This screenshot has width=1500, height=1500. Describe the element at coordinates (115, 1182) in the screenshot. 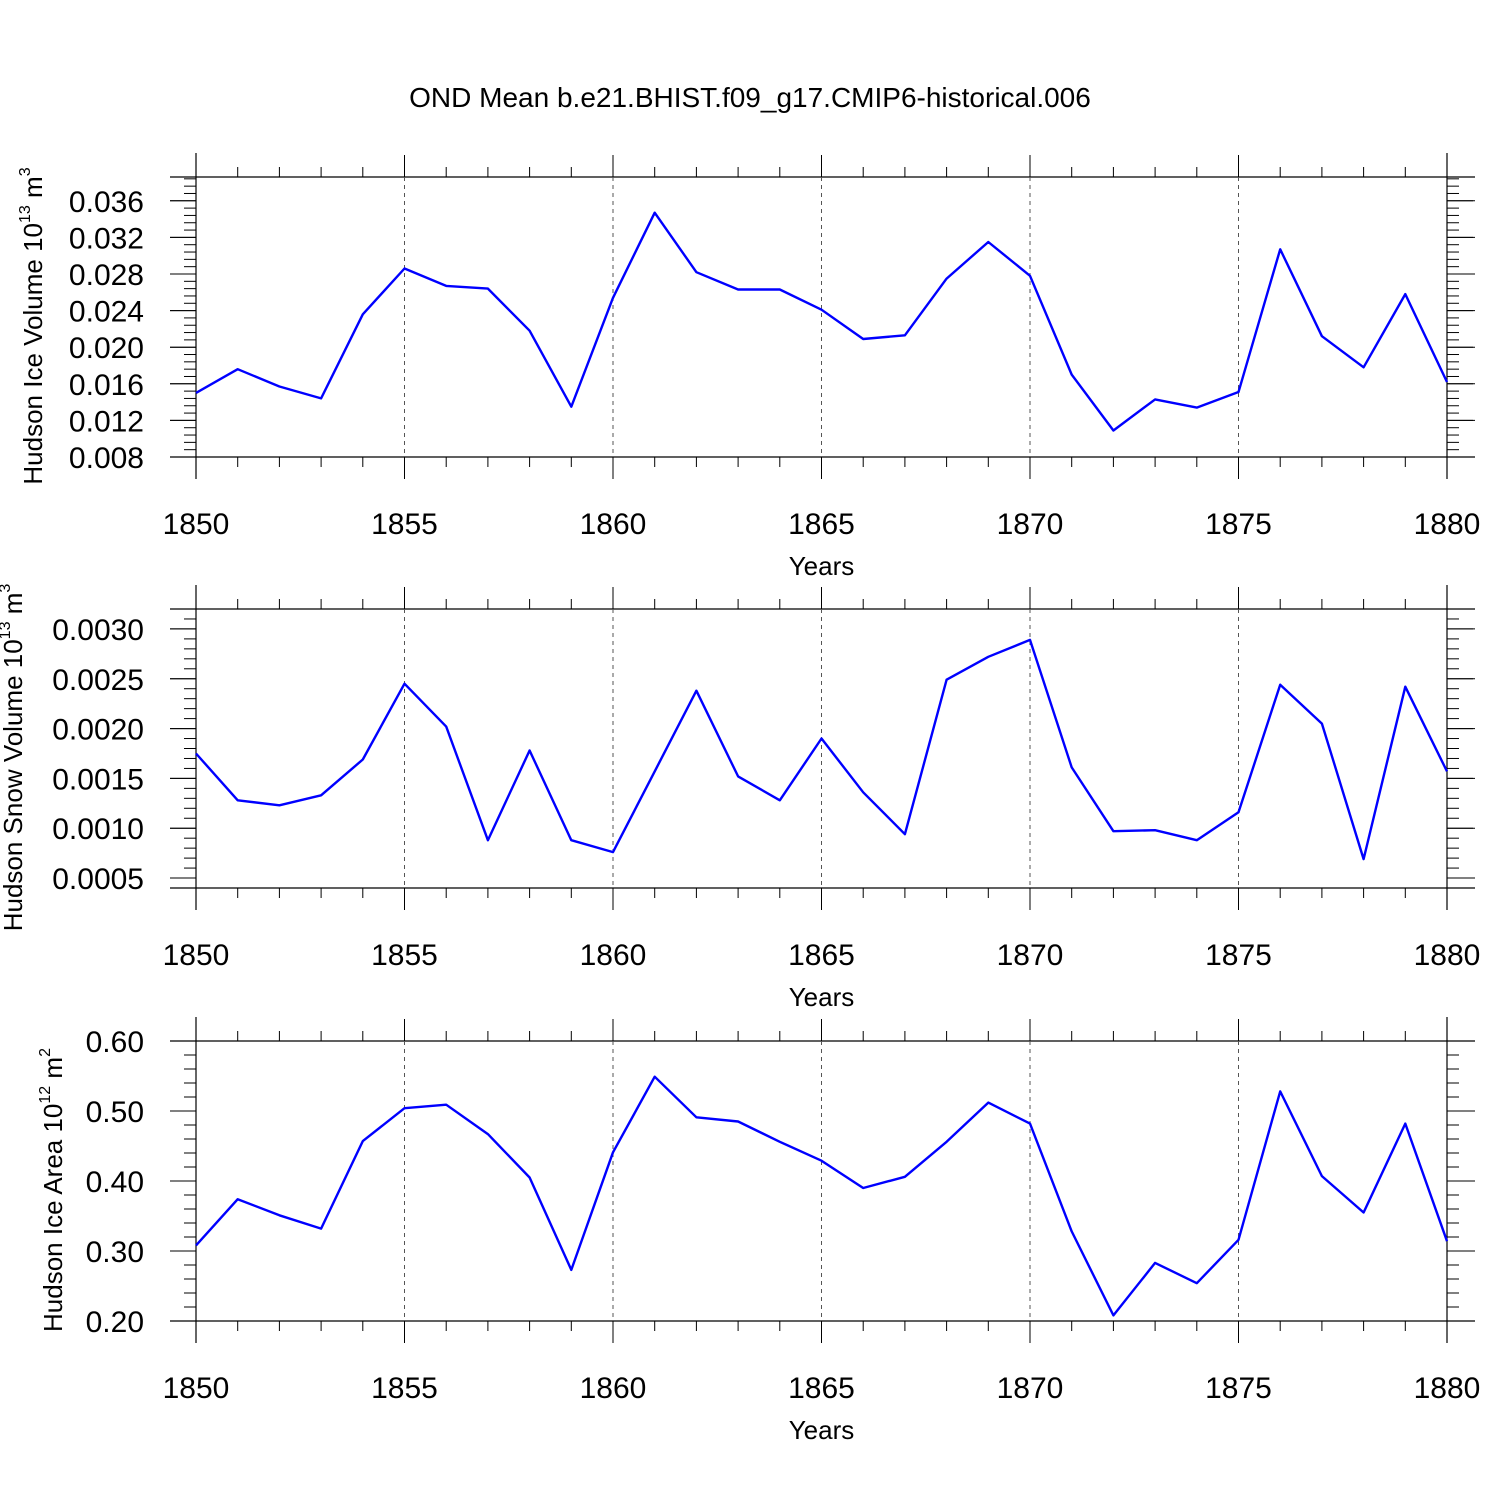

I see `y-tick-label: 0.40` at that location.